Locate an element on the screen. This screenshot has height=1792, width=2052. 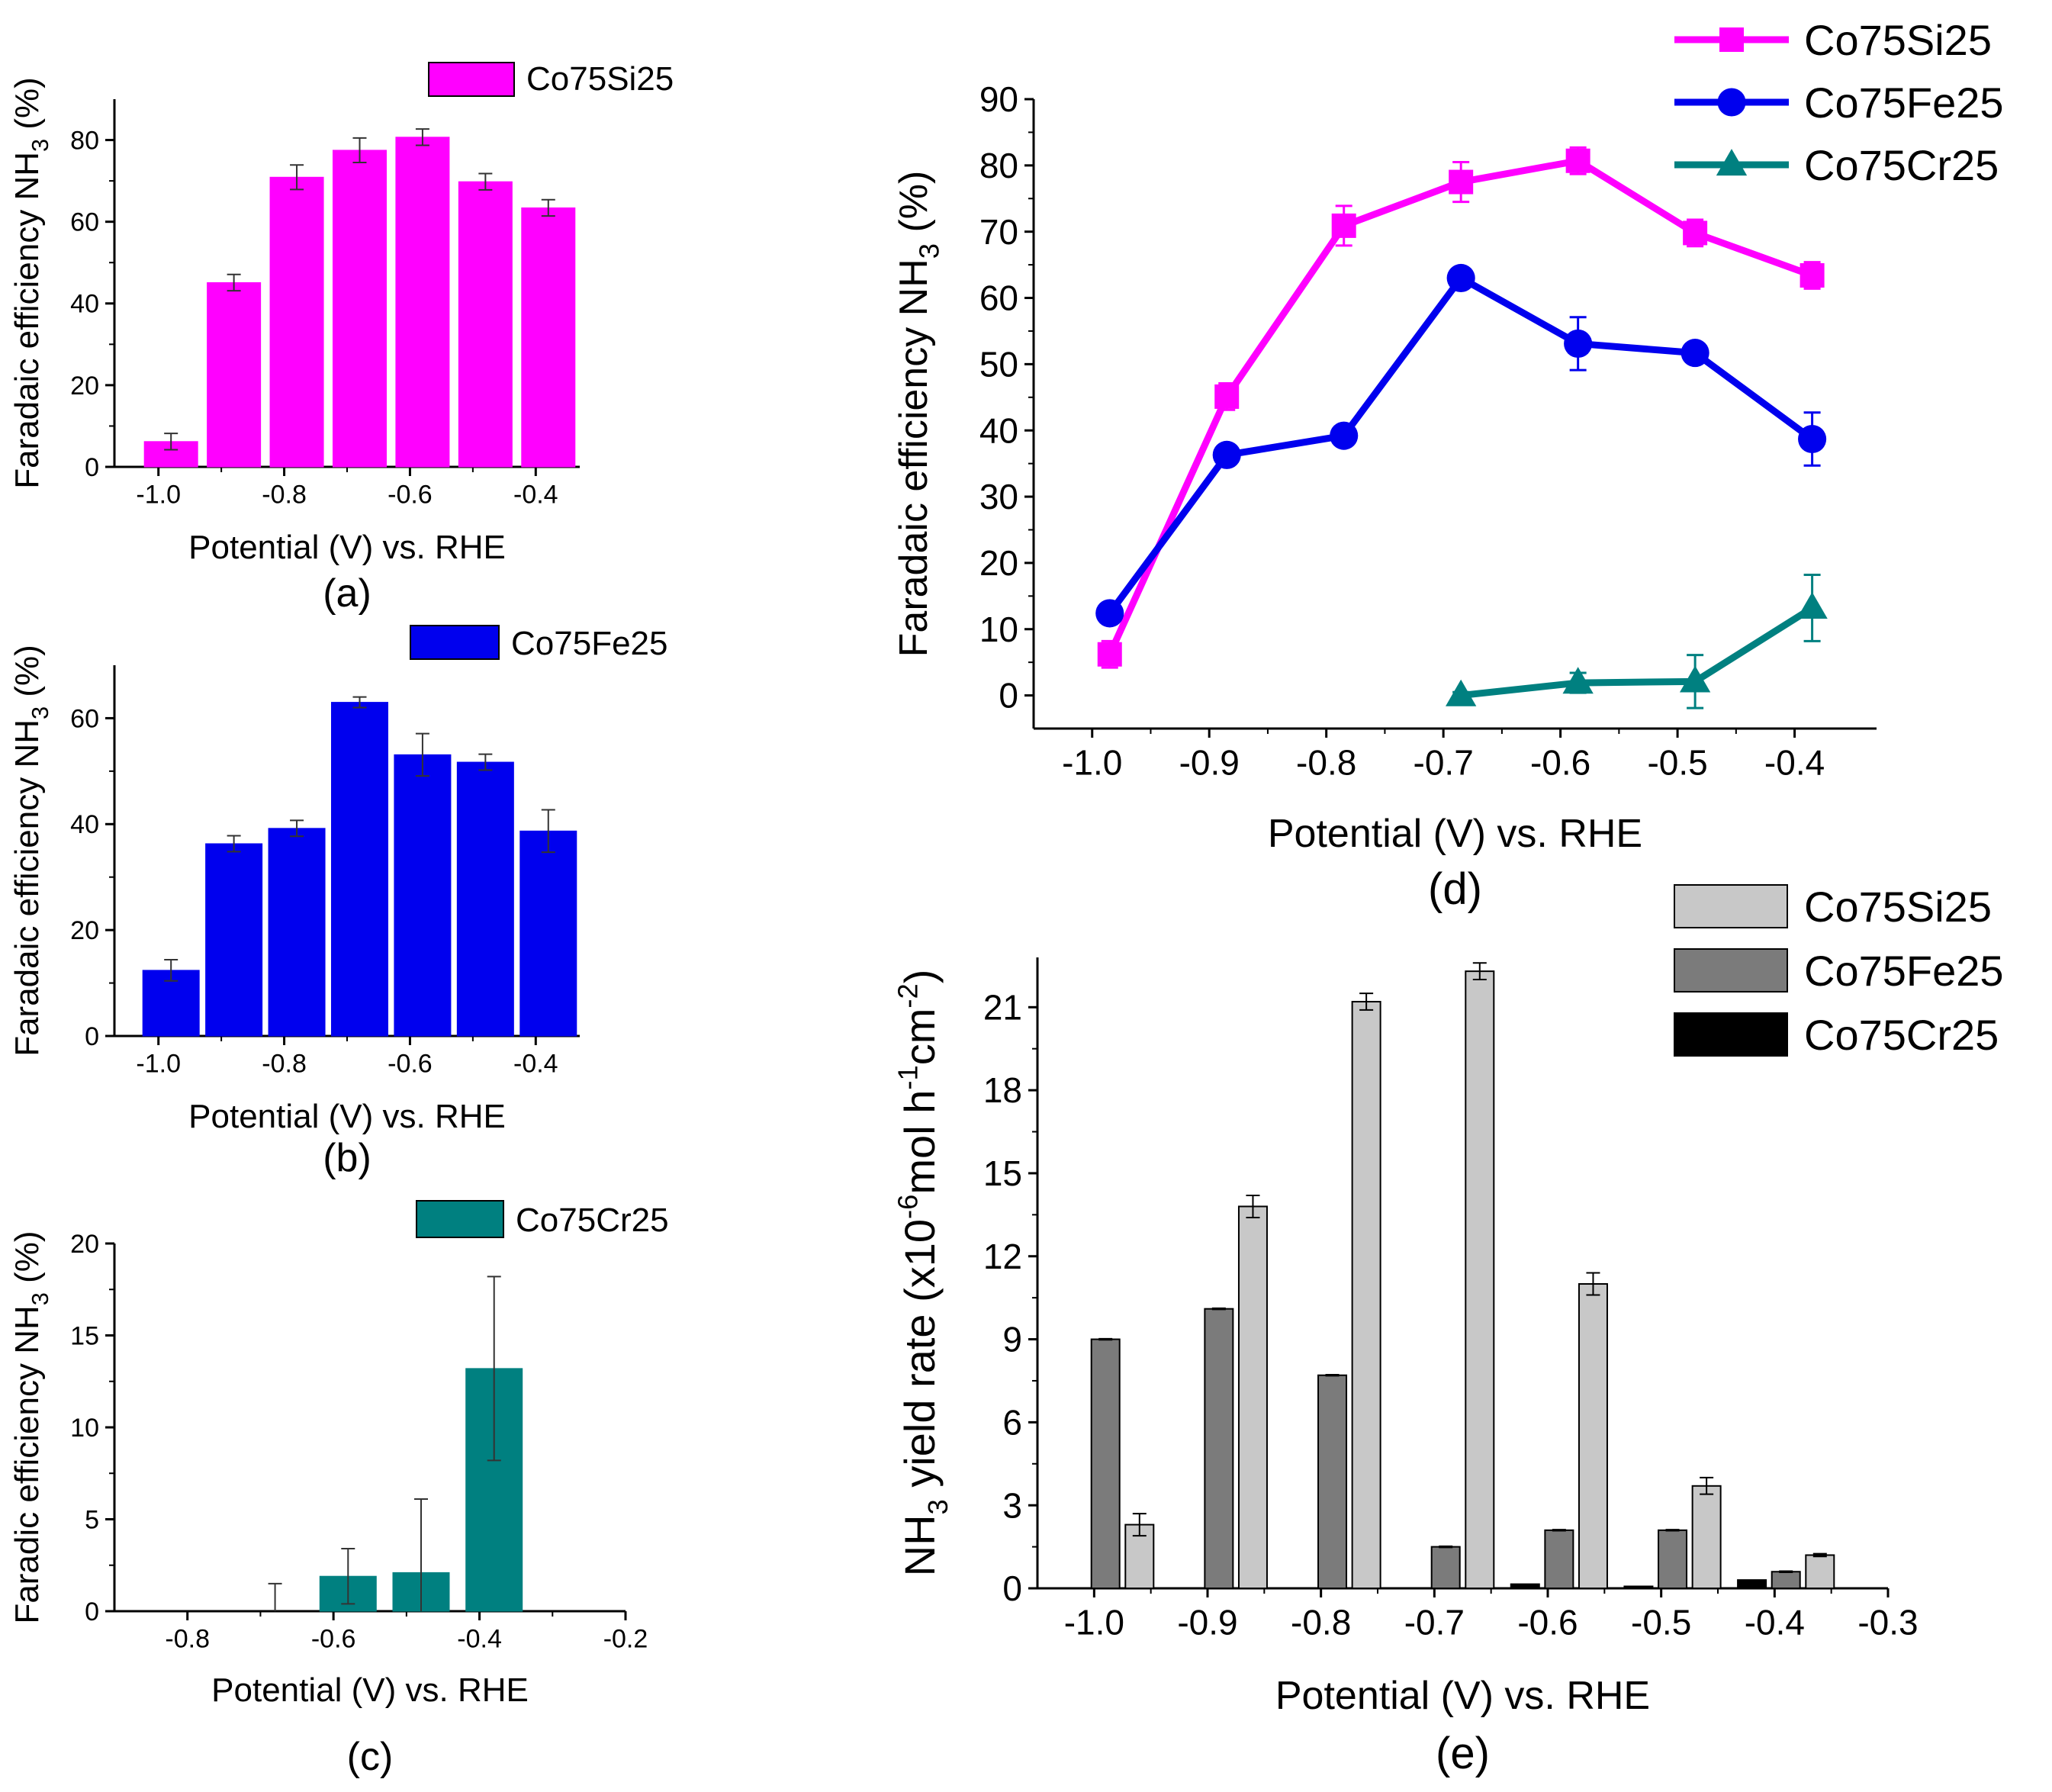
marker-triangle is located at coordinates (1578, 680).